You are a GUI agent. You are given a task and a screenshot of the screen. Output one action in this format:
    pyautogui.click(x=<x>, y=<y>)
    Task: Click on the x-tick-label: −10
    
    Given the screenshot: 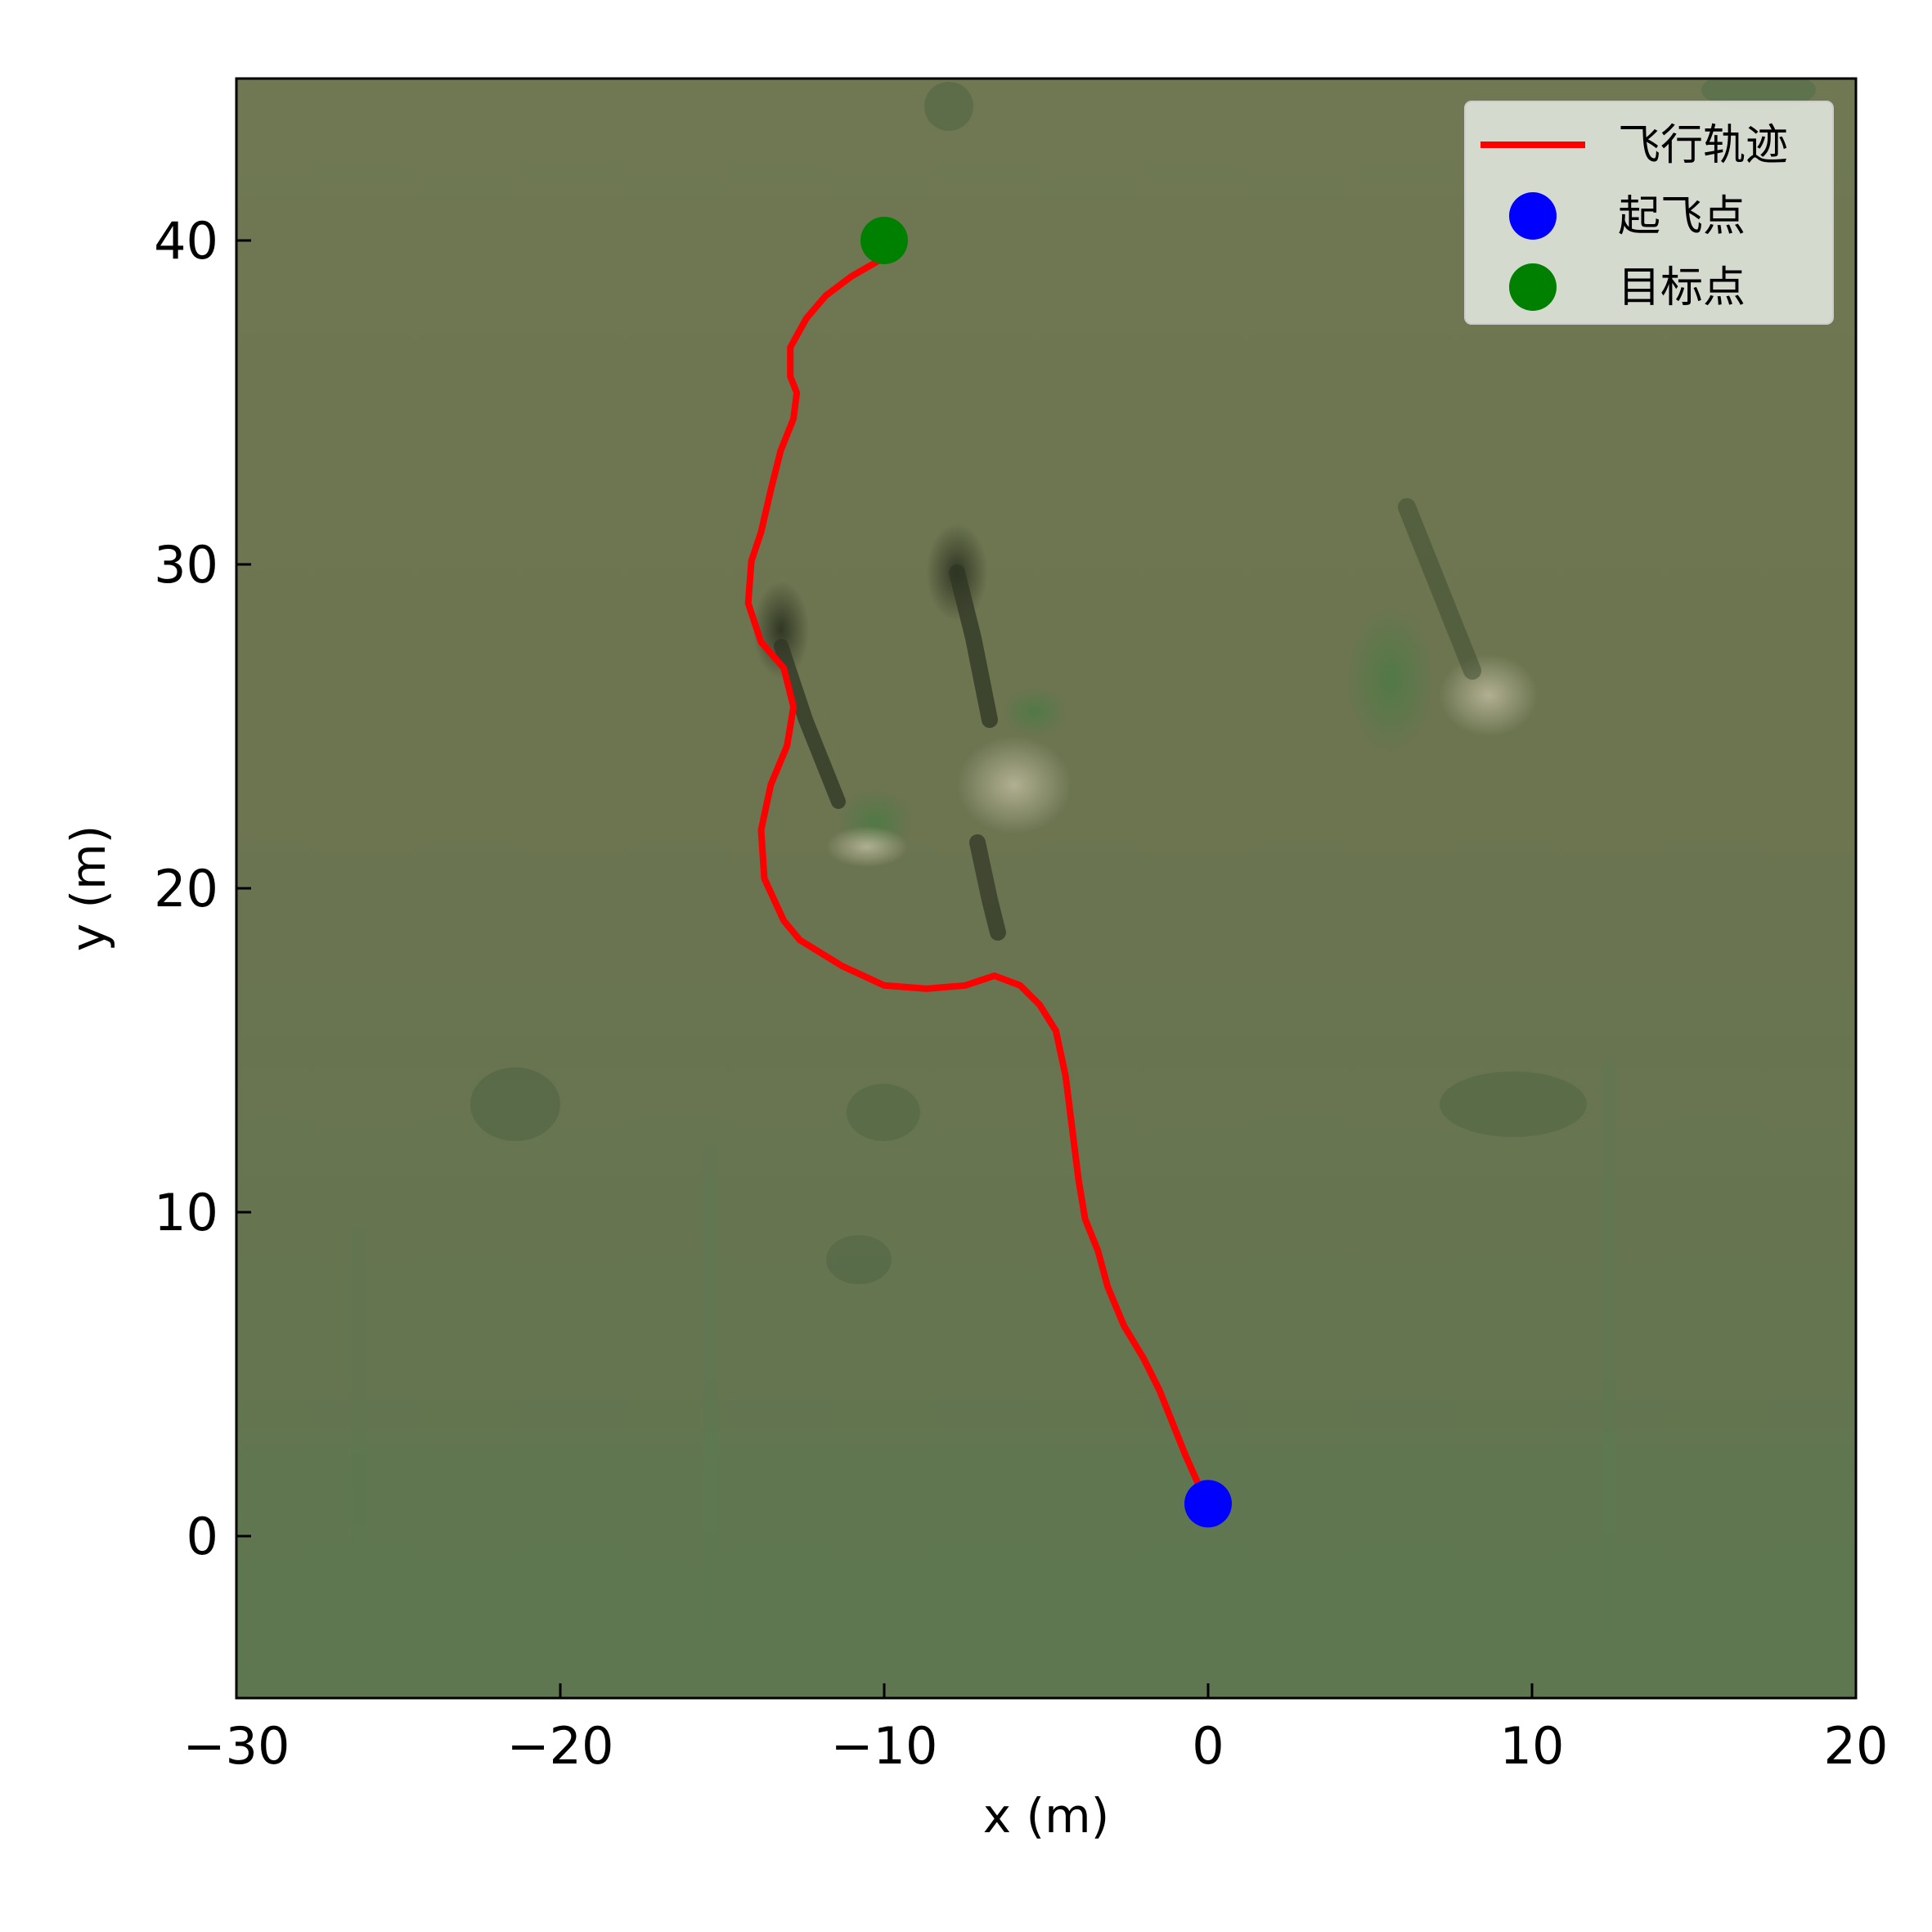 What is the action you would take?
    pyautogui.click(x=884, y=1746)
    